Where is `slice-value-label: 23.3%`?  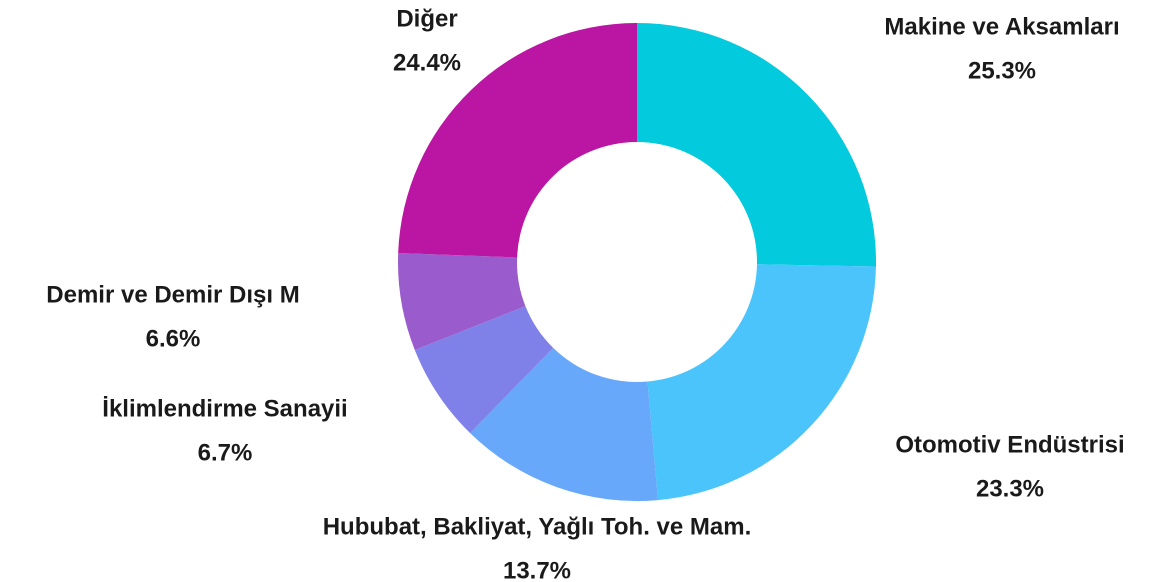 slice-value-label: 23.3% is located at coordinates (1010, 488).